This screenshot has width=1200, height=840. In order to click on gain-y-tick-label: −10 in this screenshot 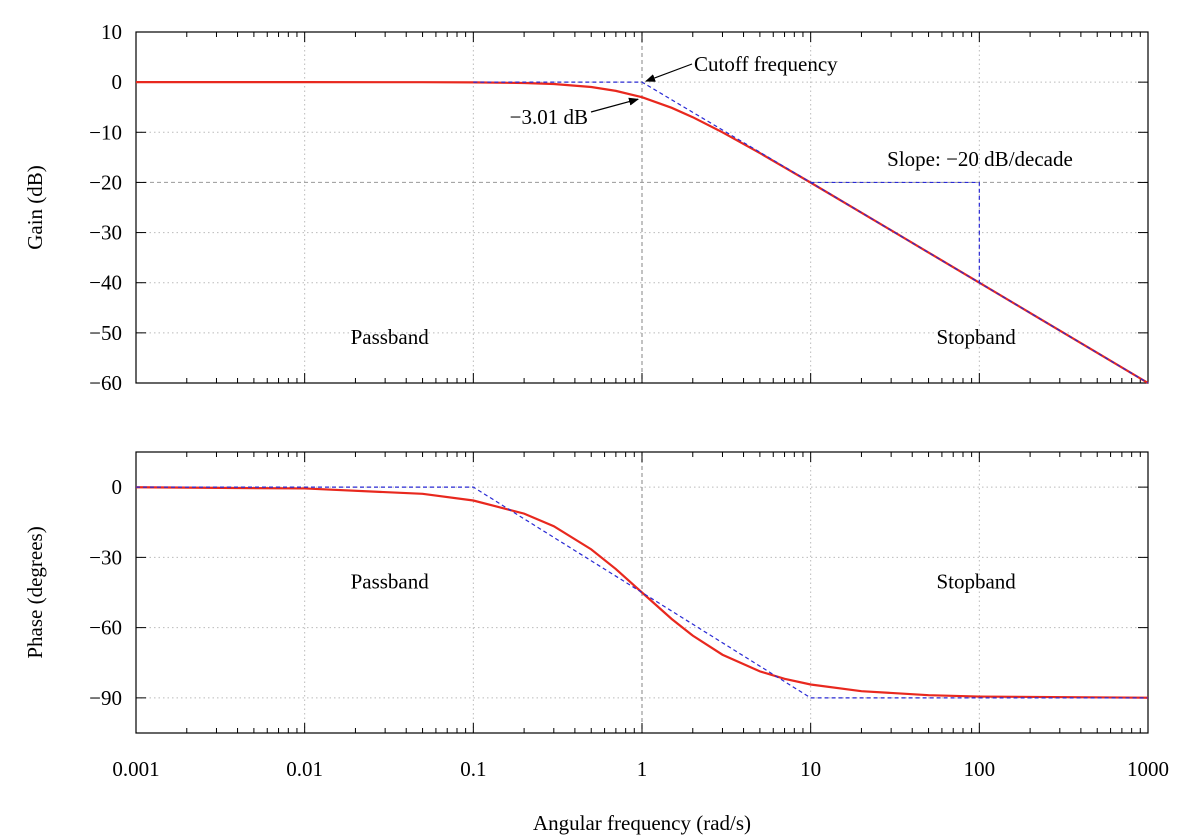, I will do `click(105, 132)`.